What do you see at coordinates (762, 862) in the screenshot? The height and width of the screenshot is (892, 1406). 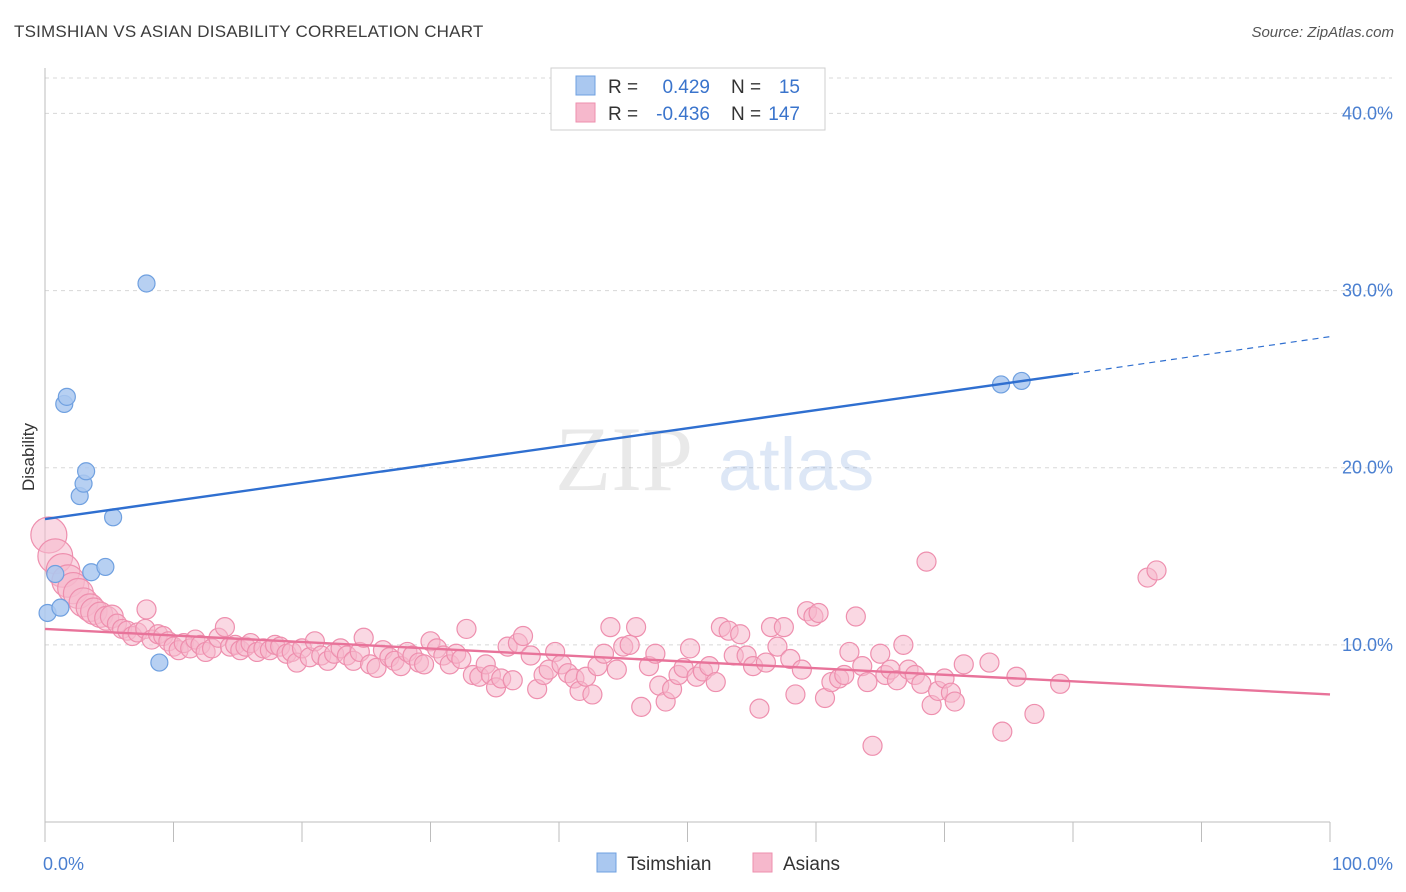 I see `bottom-legend-swatch-asians` at bounding box center [762, 862].